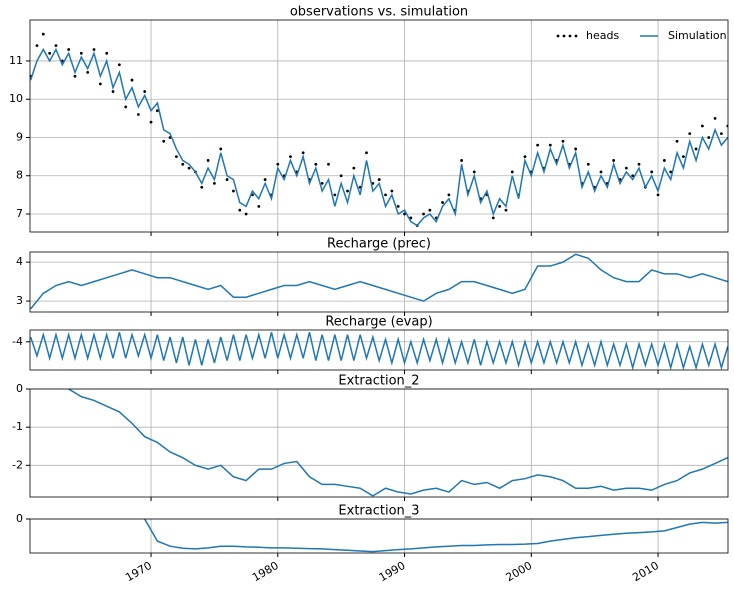  I want to click on y-tick-label: 11, so click(16, 60).